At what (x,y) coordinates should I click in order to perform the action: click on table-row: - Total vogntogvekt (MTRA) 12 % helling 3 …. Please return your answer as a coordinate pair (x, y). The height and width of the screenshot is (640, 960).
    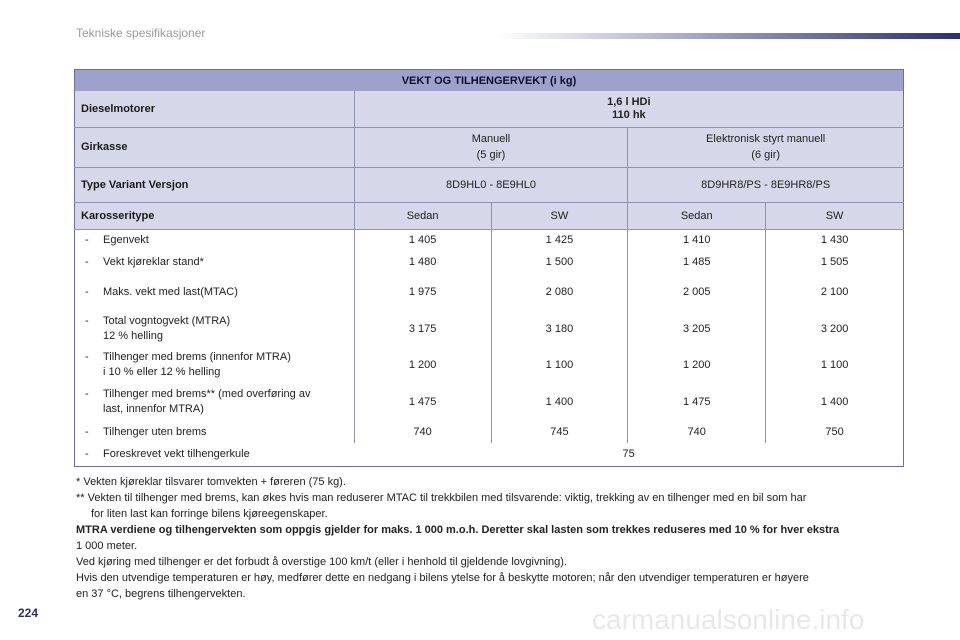
    Looking at the image, I should click on (489, 328).